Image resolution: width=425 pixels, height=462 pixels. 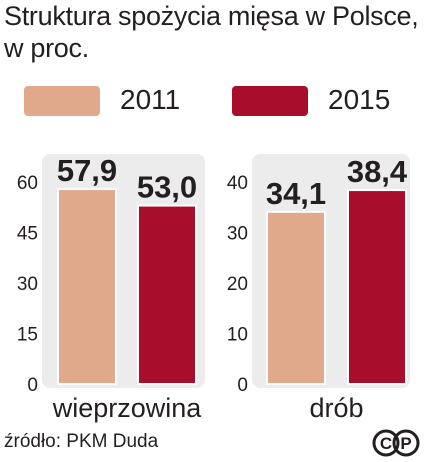 I want to click on logo-letter-p: P, so click(x=405, y=443).